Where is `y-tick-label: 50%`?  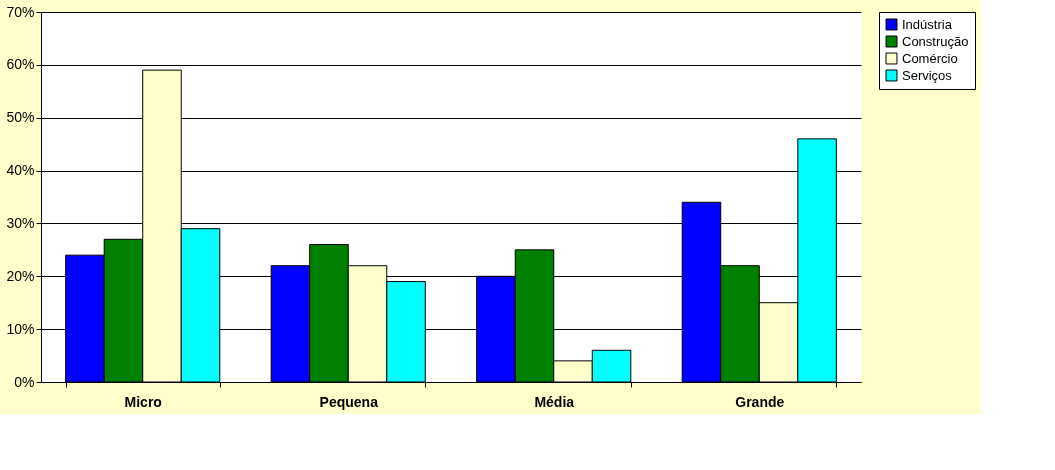
y-tick-label: 50% is located at coordinates (20, 117).